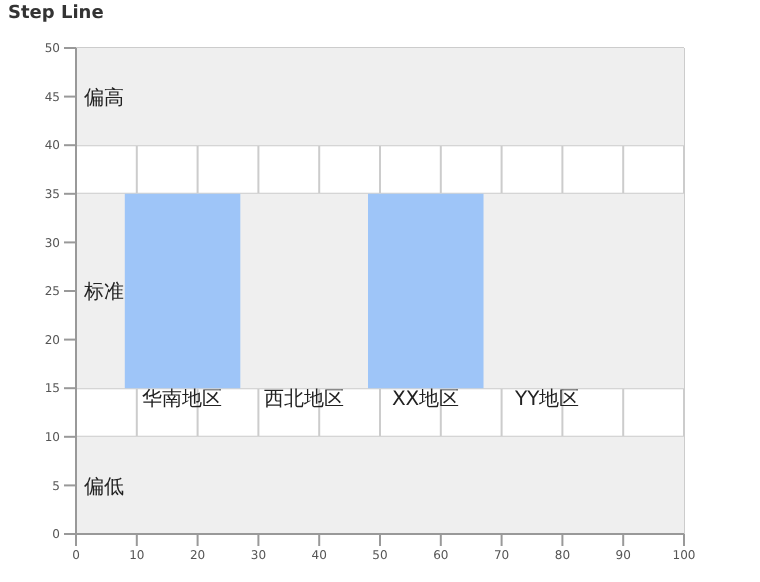 The image size is (760, 582). I want to click on annotation: 华南地区, so click(182, 399).